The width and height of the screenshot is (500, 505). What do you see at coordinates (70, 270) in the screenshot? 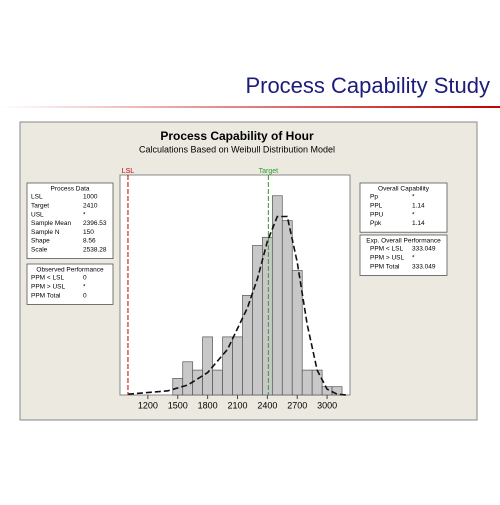
I see `panel-title: Observed Performance` at bounding box center [70, 270].